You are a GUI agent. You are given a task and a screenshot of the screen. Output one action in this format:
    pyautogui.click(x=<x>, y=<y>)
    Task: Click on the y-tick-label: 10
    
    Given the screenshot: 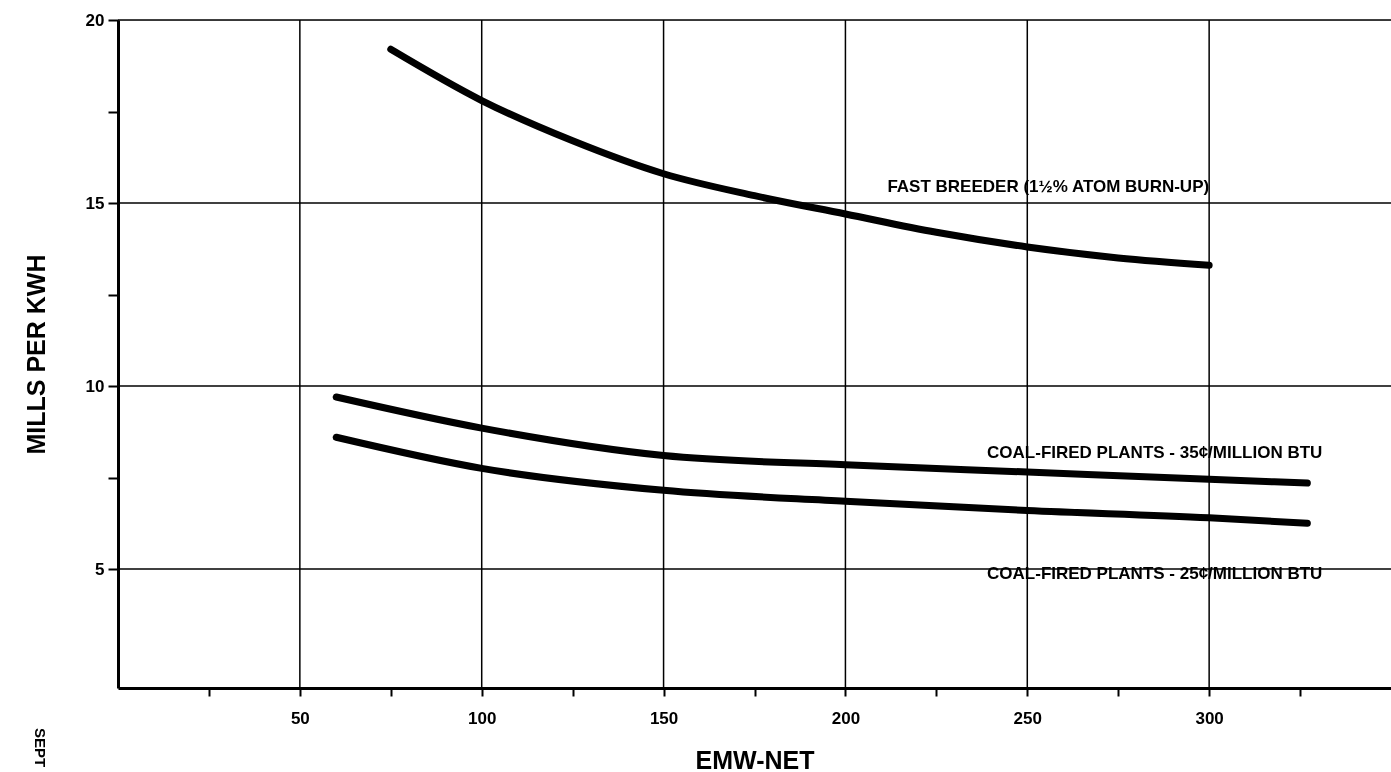 What is the action you would take?
    pyautogui.click(x=95, y=386)
    